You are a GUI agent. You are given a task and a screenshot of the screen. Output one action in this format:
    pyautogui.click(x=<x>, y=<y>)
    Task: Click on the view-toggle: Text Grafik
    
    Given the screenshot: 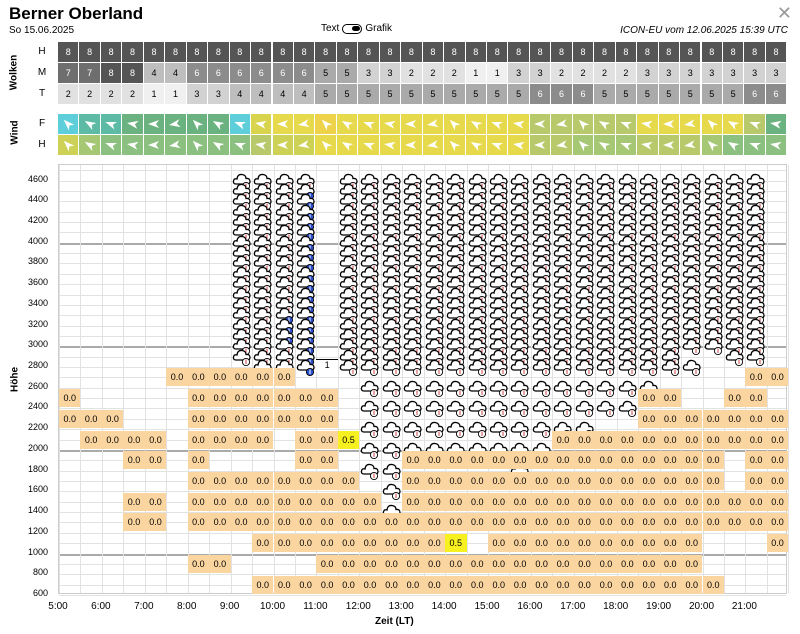 What is the action you would take?
    pyautogui.click(x=356, y=28)
    